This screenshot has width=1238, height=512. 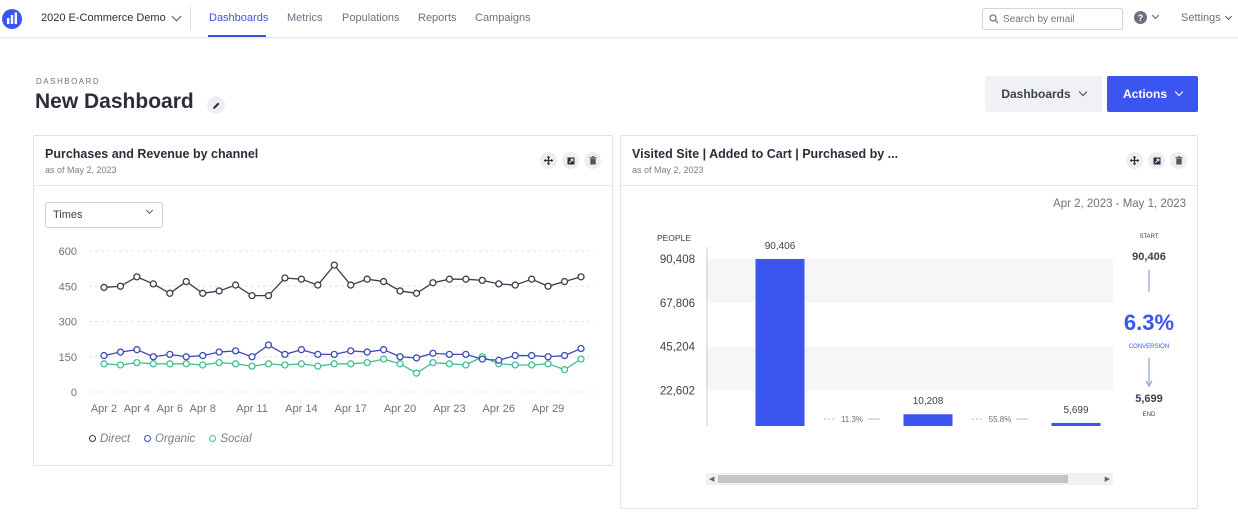 What do you see at coordinates (104, 215) in the screenshot?
I see `metric-select: Times` at bounding box center [104, 215].